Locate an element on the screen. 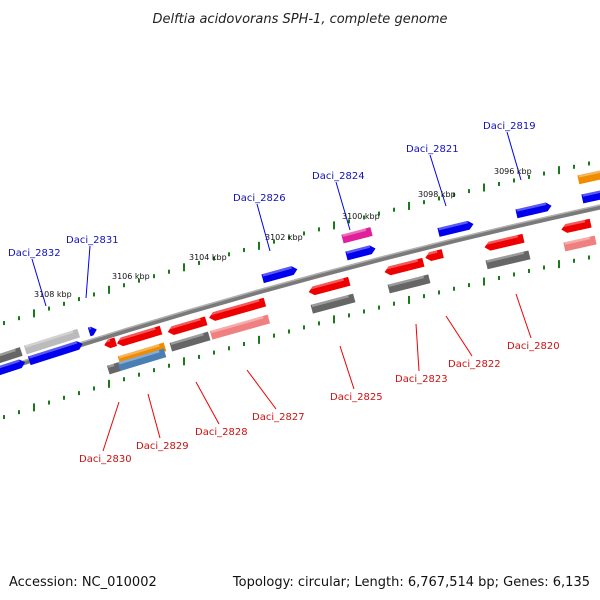 This screenshot has width=600, height=600. feature-orange-lower-shine is located at coordinates (139, 351).